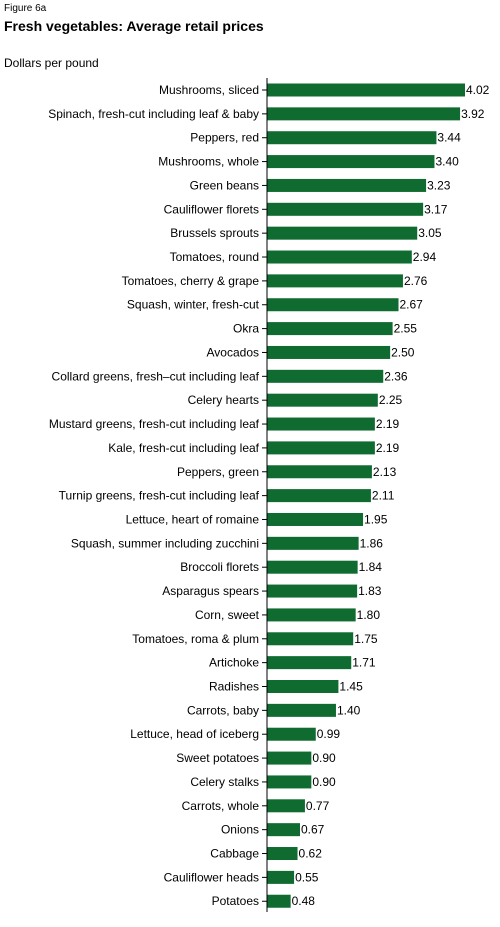  Describe the element at coordinates (223, 400) in the screenshot. I see `category-label: Celery hearts` at that location.